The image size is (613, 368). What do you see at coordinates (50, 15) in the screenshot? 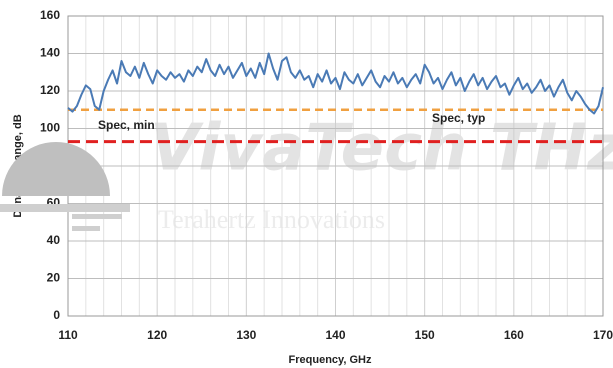
I see `y-tick-label: 160` at bounding box center [50, 15].